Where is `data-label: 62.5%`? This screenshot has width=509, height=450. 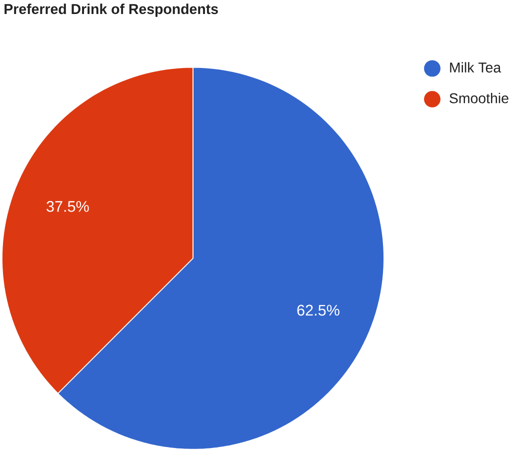
data-label: 62.5% is located at coordinates (318, 310).